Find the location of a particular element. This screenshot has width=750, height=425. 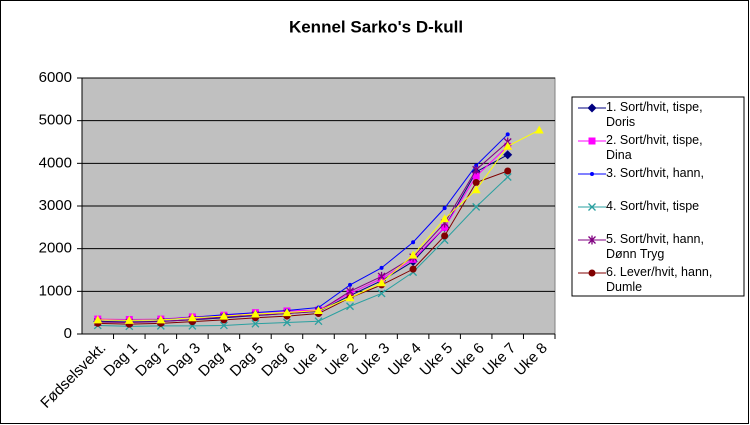

y-tick-label: 1000 is located at coordinates (55, 290).